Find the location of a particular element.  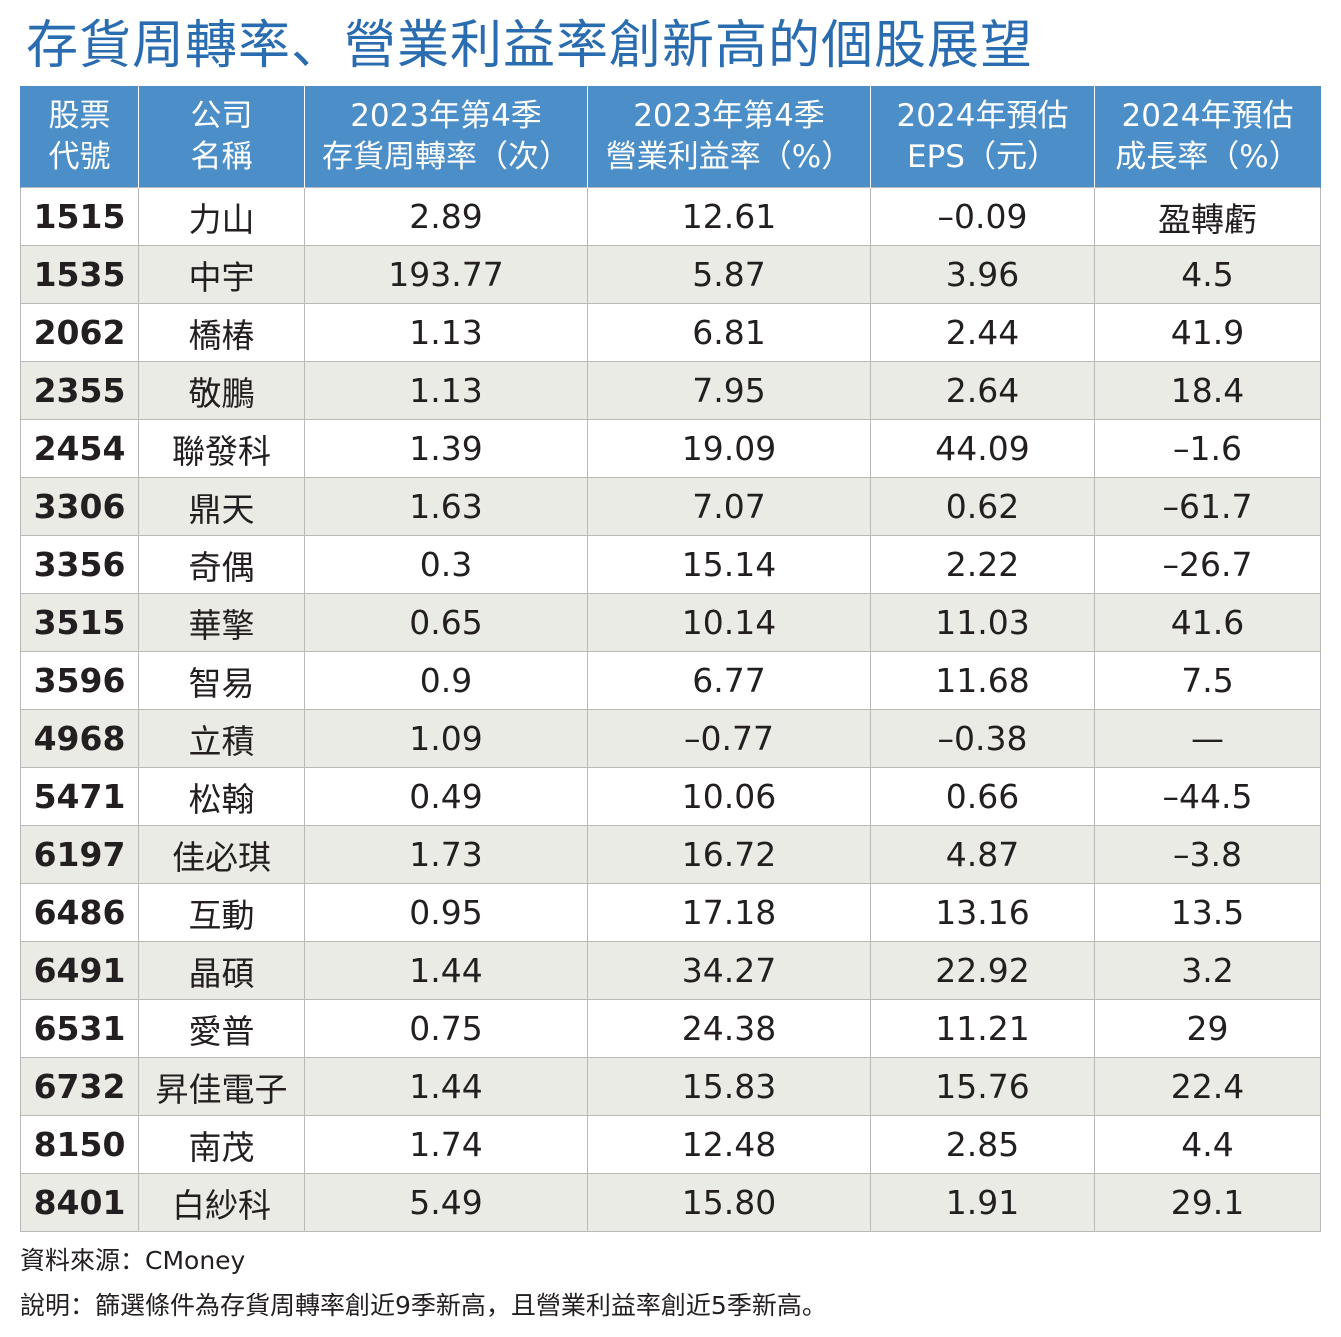

stock-code-cell: 2062 is located at coordinates (79, 332).